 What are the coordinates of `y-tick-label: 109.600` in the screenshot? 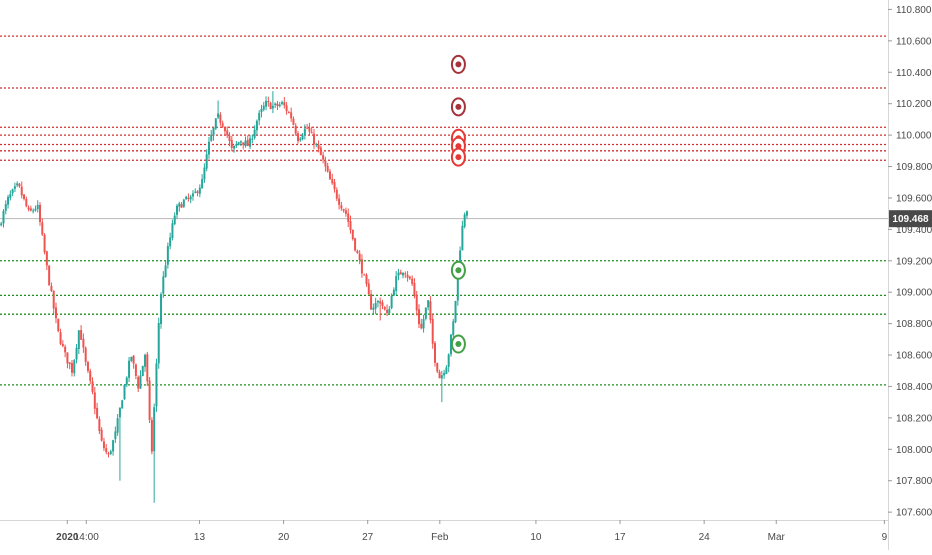 It's located at (914, 198).